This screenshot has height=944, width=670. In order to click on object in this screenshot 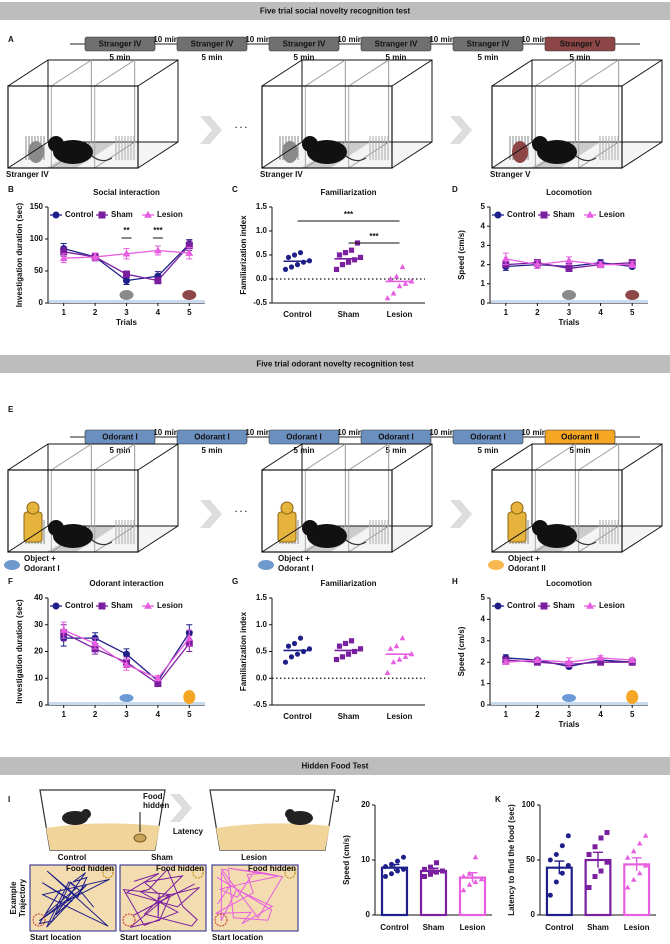, I will do `click(287, 527)`.